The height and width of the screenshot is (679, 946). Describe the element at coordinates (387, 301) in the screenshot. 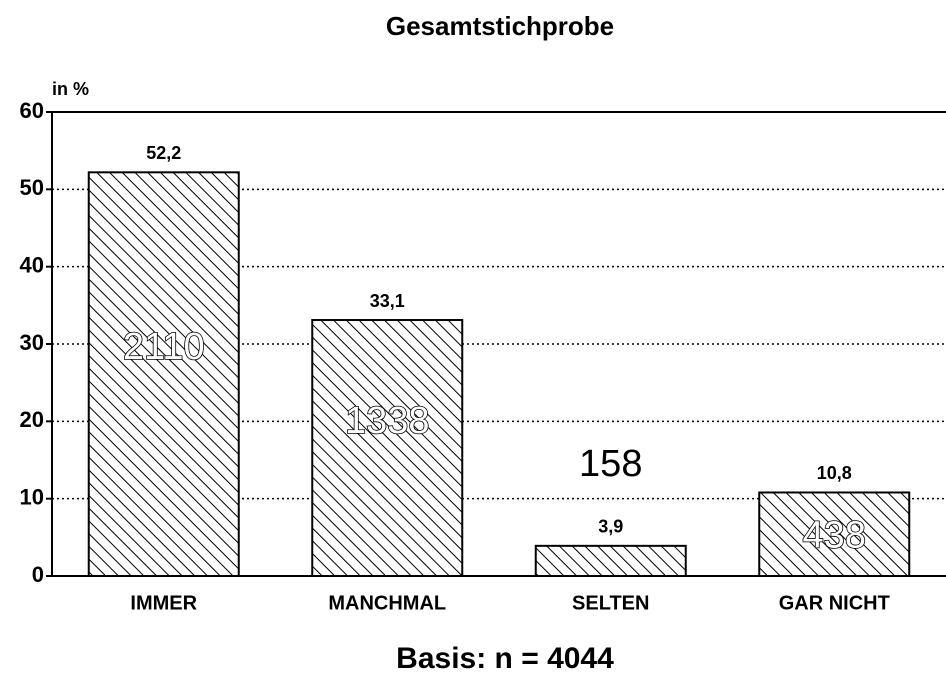

I see `value-label: 33,1` at that location.